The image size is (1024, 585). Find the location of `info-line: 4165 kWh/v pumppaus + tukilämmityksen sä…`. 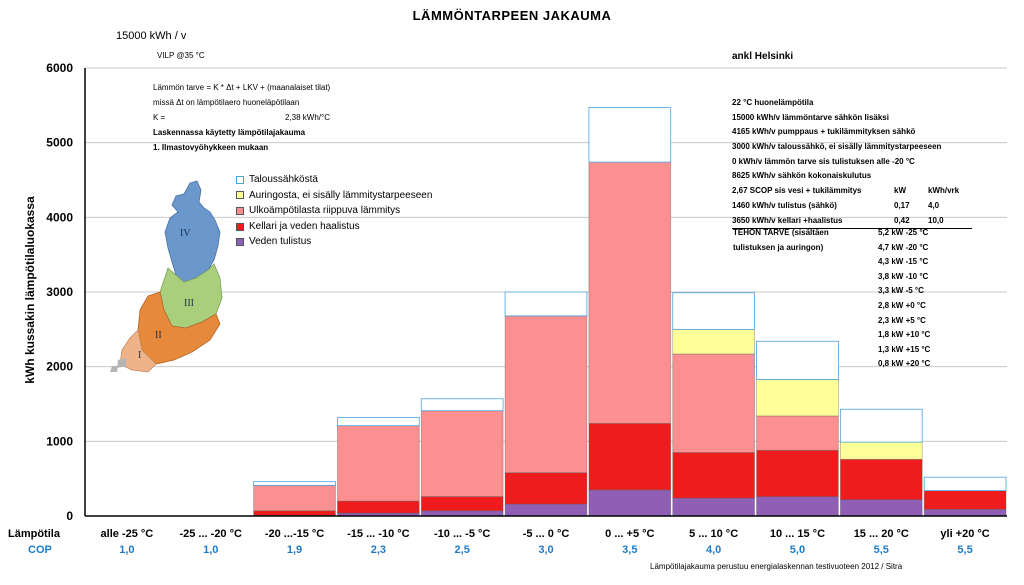

info-line: 4165 kWh/v pumppaus + tukilämmityksen sä… is located at coordinates (824, 132).